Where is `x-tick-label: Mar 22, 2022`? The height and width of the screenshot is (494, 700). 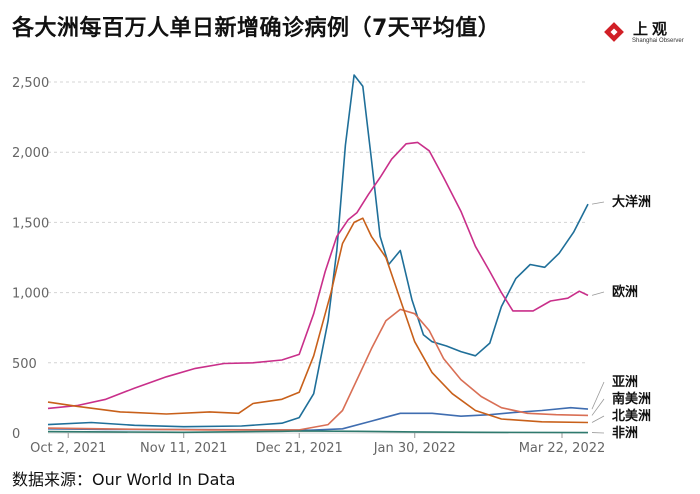 x-tick-label: Mar 22, 2022 is located at coordinates (562, 448).